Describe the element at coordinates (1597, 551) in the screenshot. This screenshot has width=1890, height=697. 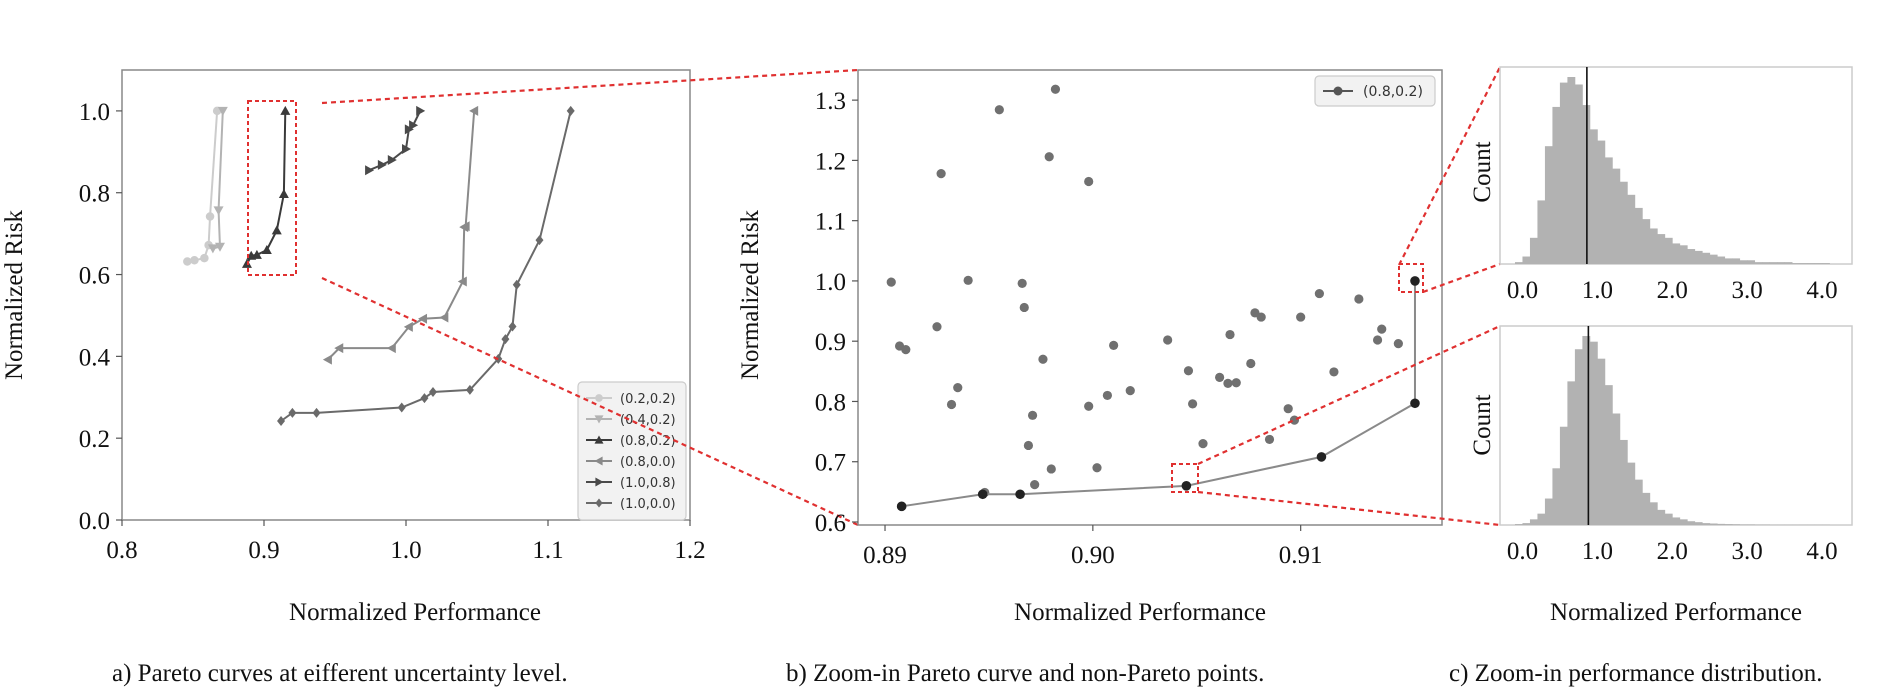
I see `x-tick-label: 1.0` at that location.